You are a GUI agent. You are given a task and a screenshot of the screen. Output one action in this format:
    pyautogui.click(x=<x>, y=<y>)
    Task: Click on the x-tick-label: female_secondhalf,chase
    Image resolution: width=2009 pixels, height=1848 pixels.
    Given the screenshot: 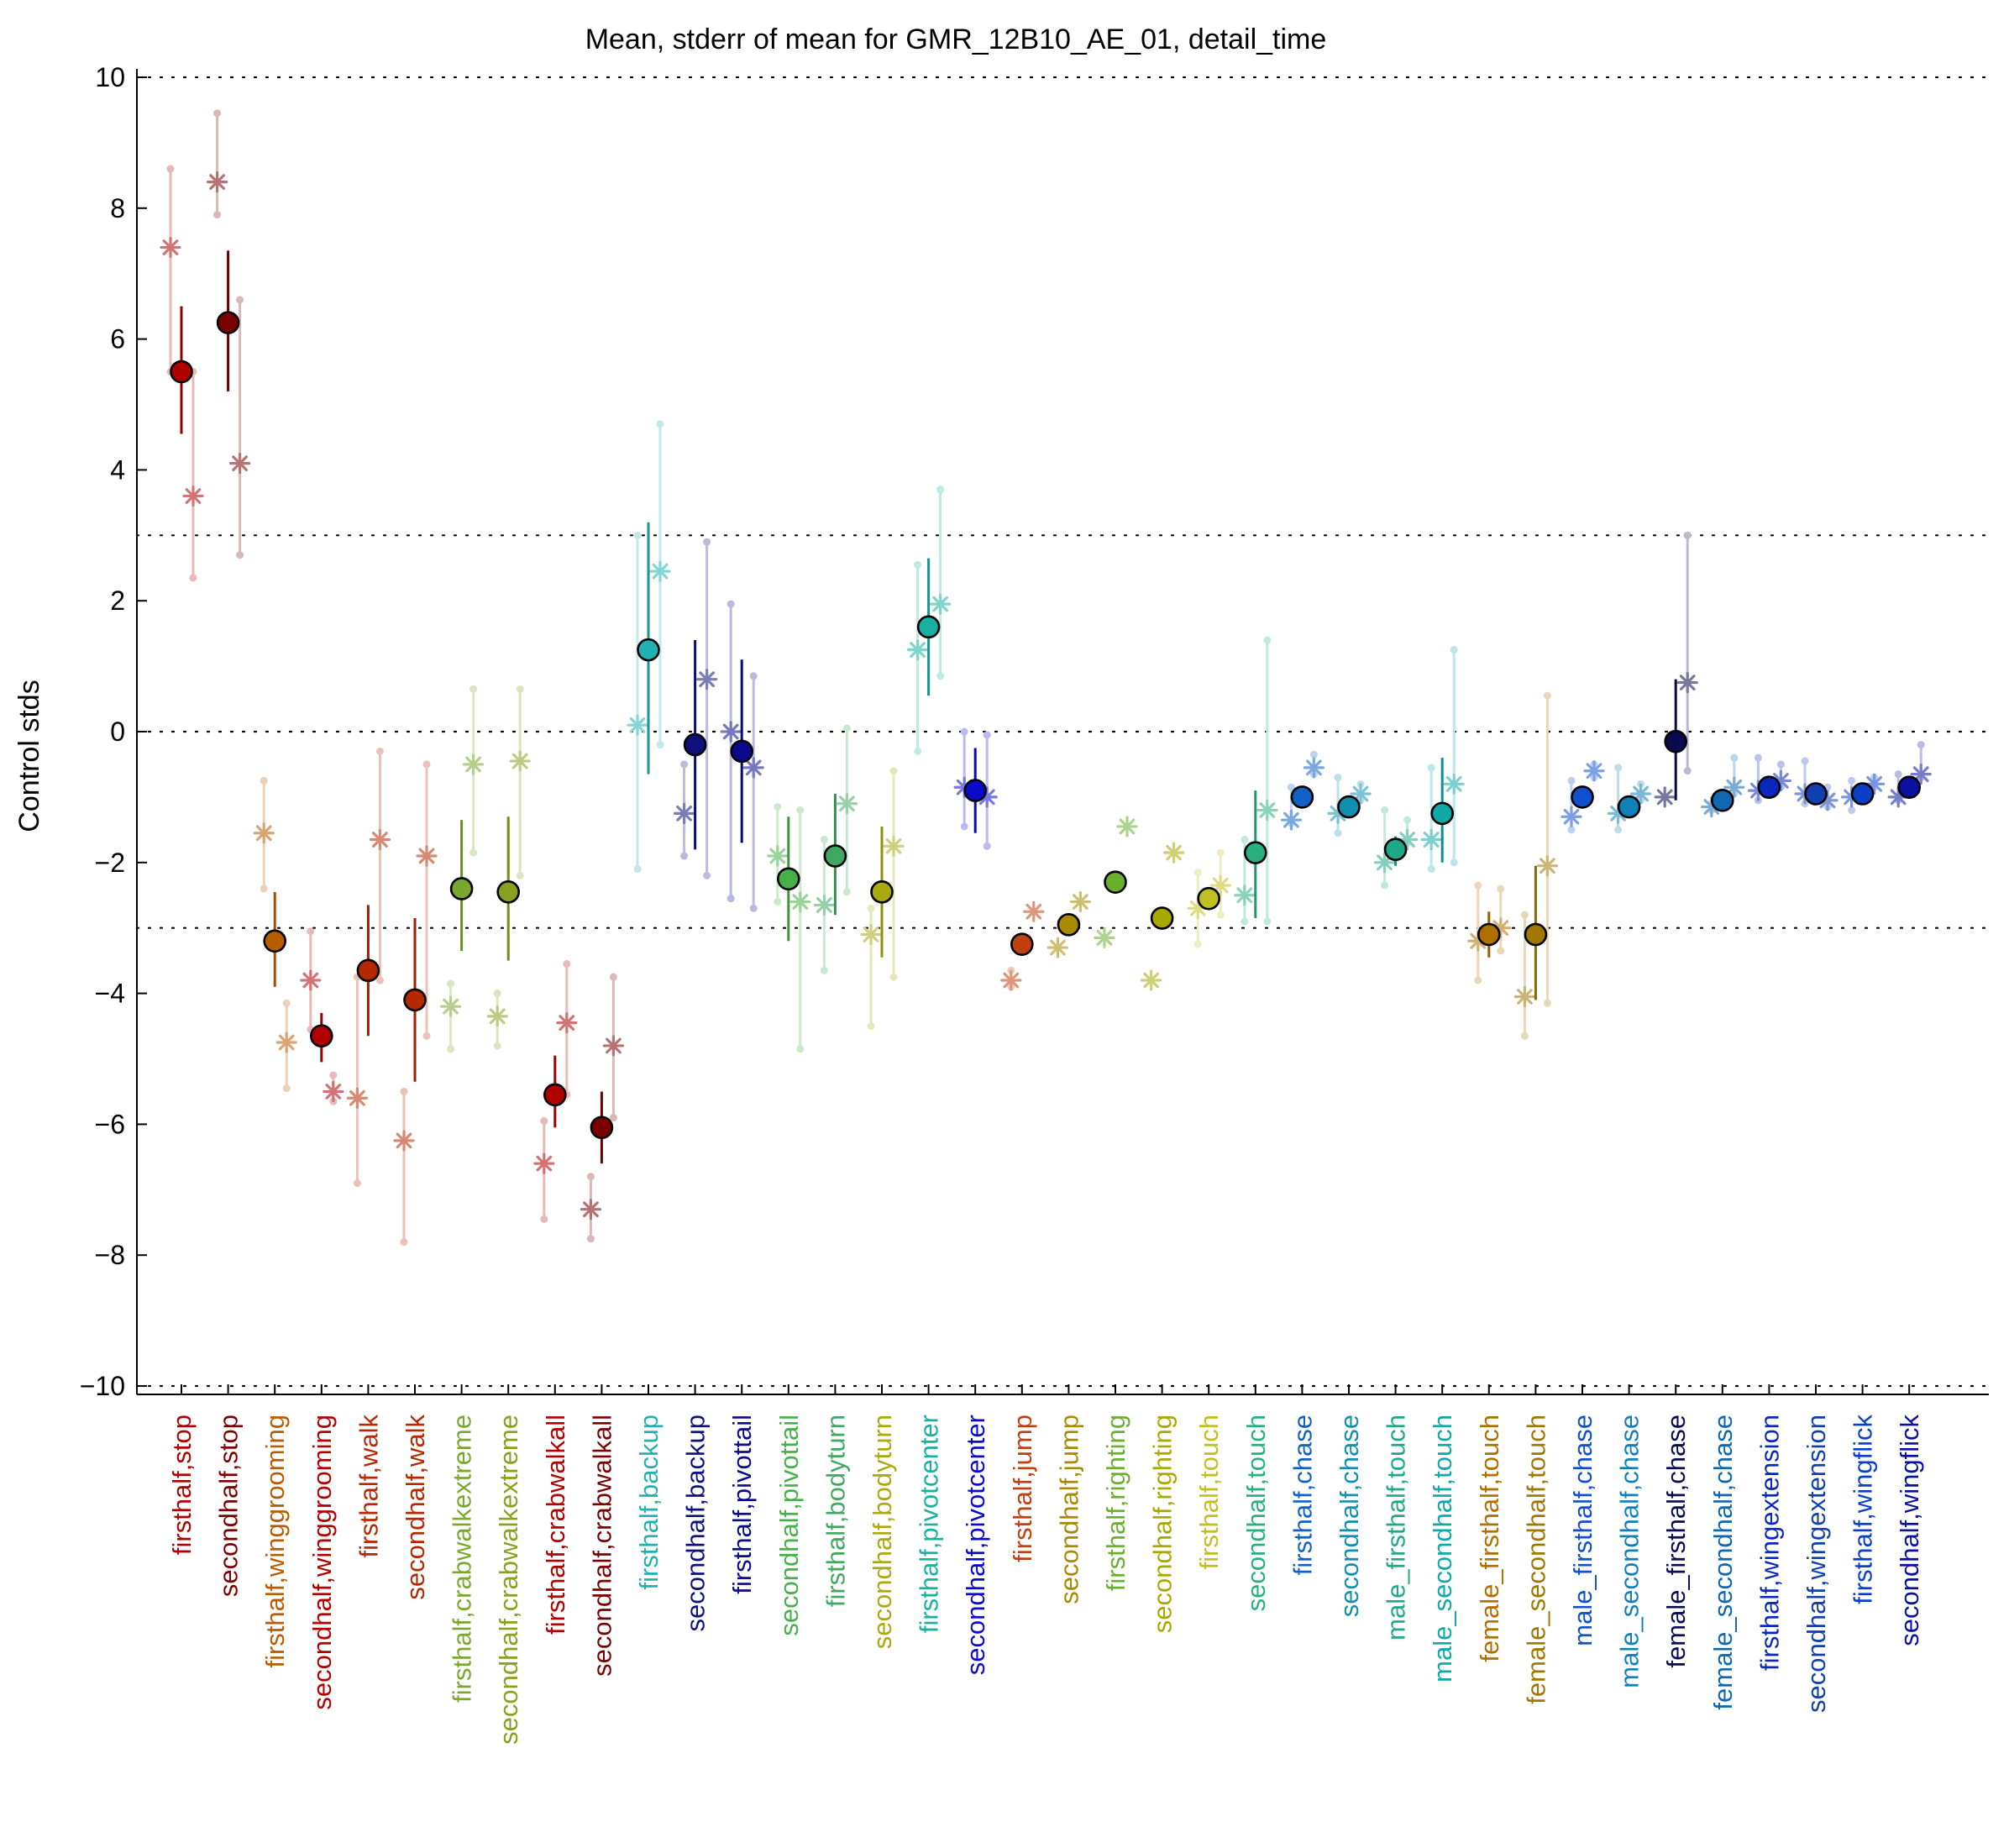 What is the action you would take?
    pyautogui.click(x=1723, y=1562)
    